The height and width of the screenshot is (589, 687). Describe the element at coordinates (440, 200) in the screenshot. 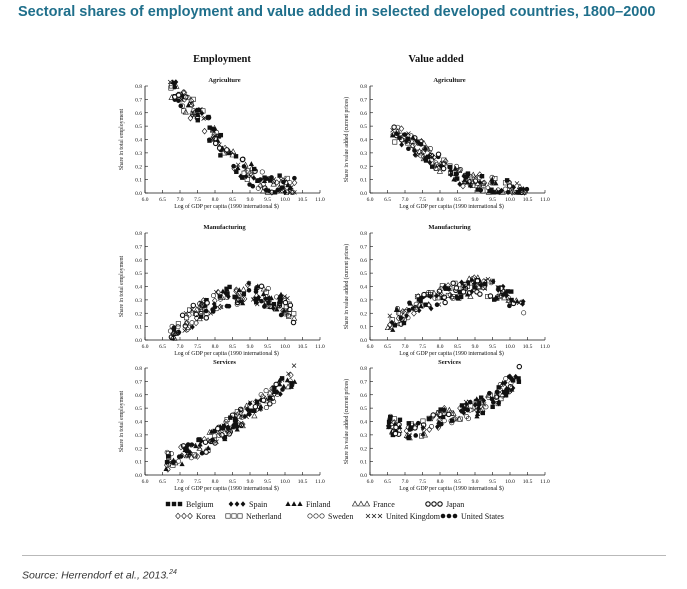

I see `x-tick-label: 8.0` at that location.